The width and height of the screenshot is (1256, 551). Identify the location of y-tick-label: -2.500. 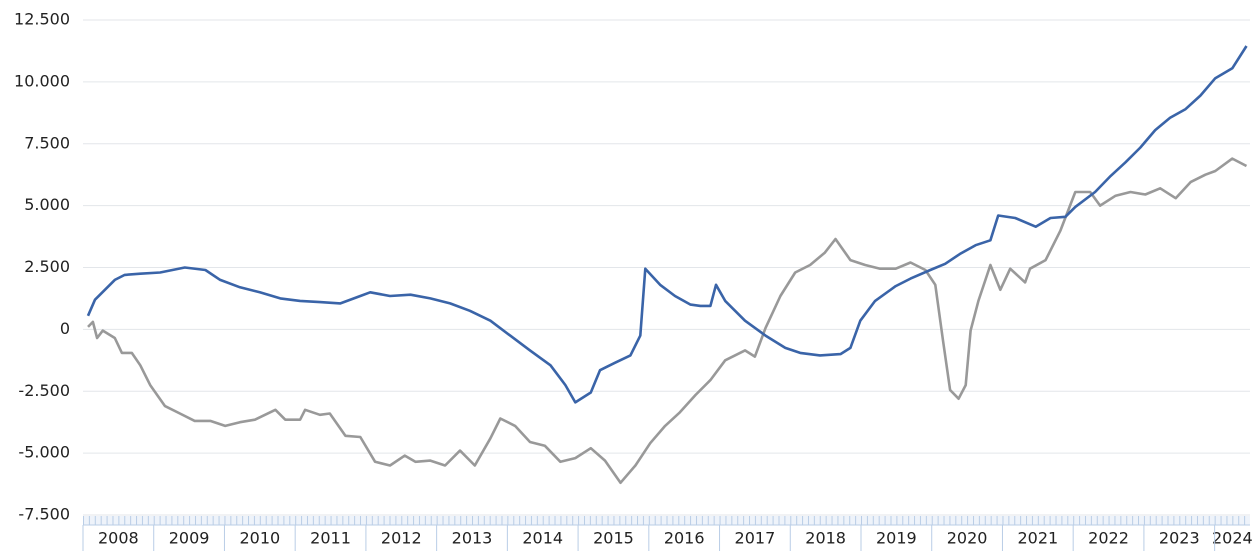
(44, 390).